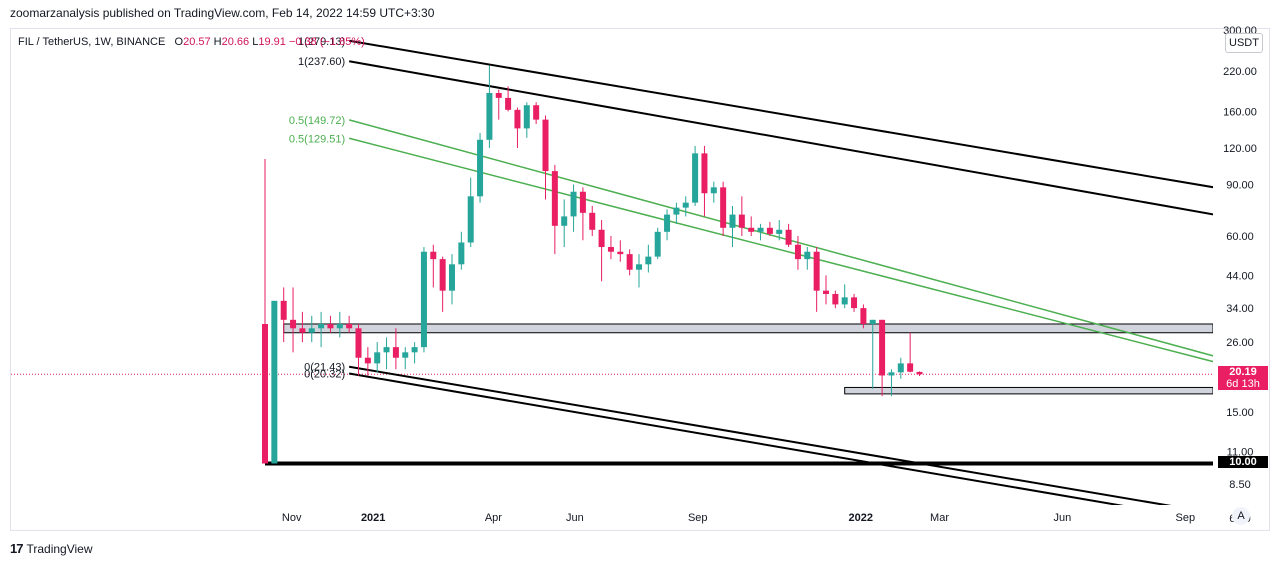  What do you see at coordinates (59, 548) in the screenshot?
I see `tradingview-brand: TradingView` at bounding box center [59, 548].